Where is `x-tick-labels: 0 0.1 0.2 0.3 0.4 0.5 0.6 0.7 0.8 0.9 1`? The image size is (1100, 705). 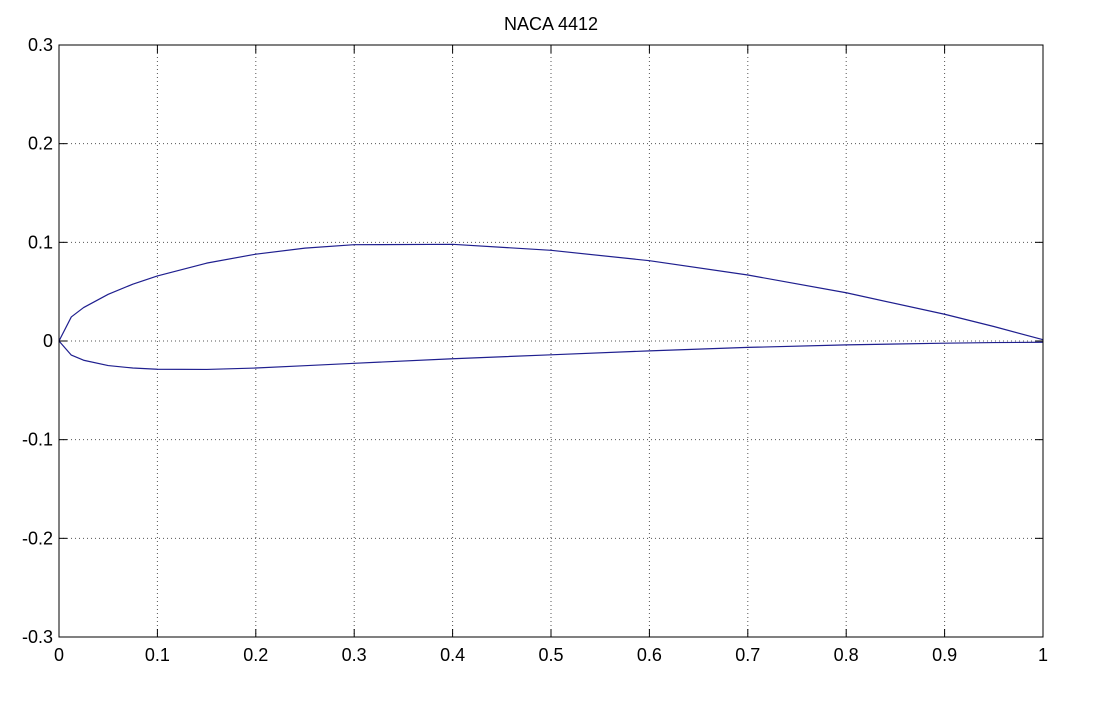 x-tick-labels: 0 0.1 0.2 0.3 0.4 0.5 0.6 0.7 0.8 0.9 1 is located at coordinates (551, 655).